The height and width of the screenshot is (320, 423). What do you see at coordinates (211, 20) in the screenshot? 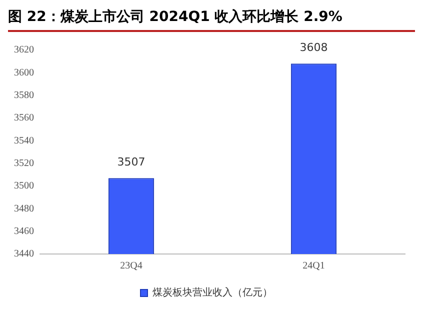
I see `chart-title: 图 22：煤炭上市公司 2024Q1 收入环比增长 2.9%` at bounding box center [211, 20].